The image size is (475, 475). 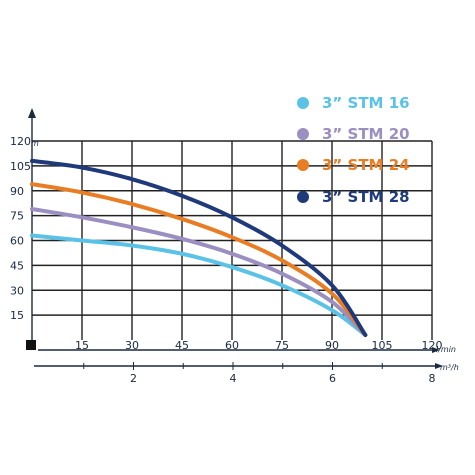 What do you see at coordinates (132, 345) in the screenshot?
I see `x-tick-label: 30` at bounding box center [132, 345].